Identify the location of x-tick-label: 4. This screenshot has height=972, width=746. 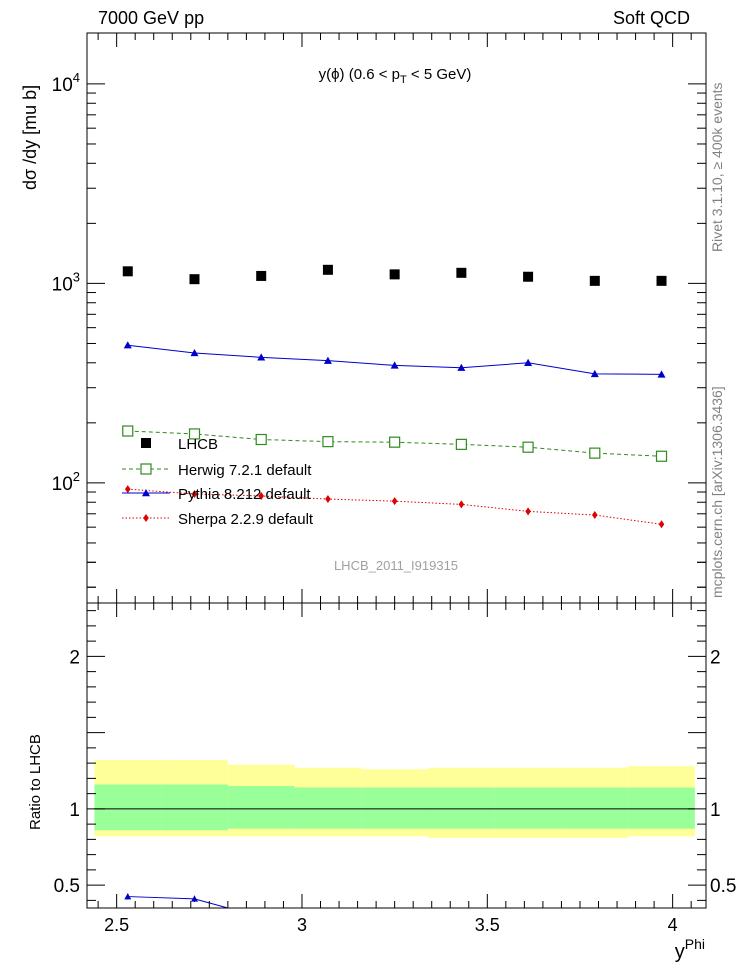
(673, 925).